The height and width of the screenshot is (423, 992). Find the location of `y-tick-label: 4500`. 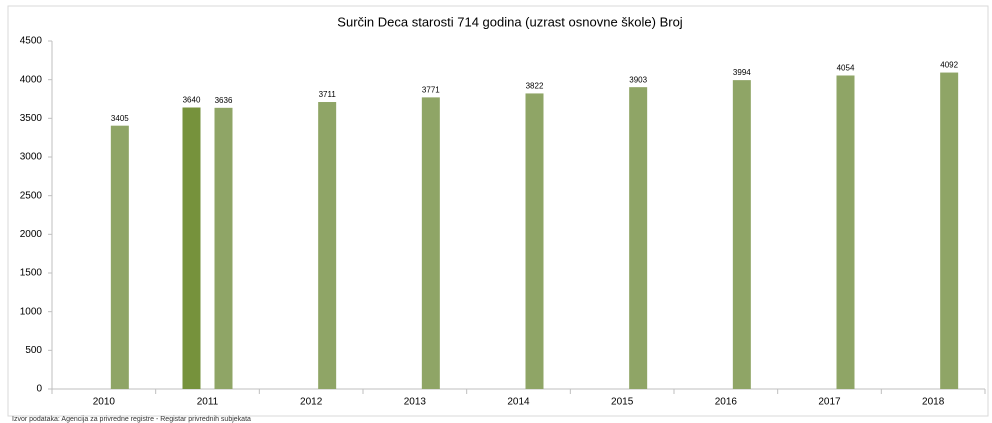

y-tick-label: 4500 is located at coordinates (31, 41).